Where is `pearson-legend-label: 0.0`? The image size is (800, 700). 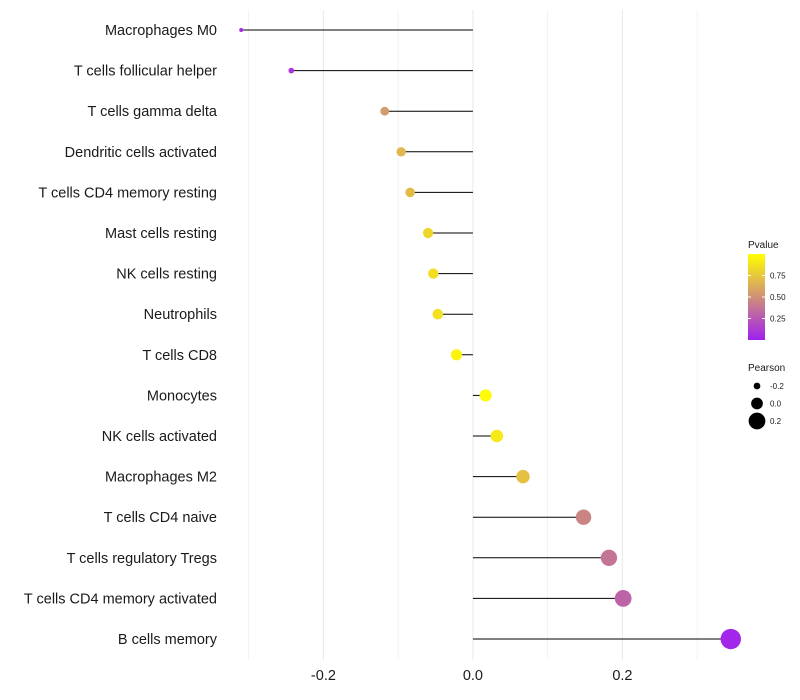 pearson-legend-label: 0.0 is located at coordinates (776, 404).